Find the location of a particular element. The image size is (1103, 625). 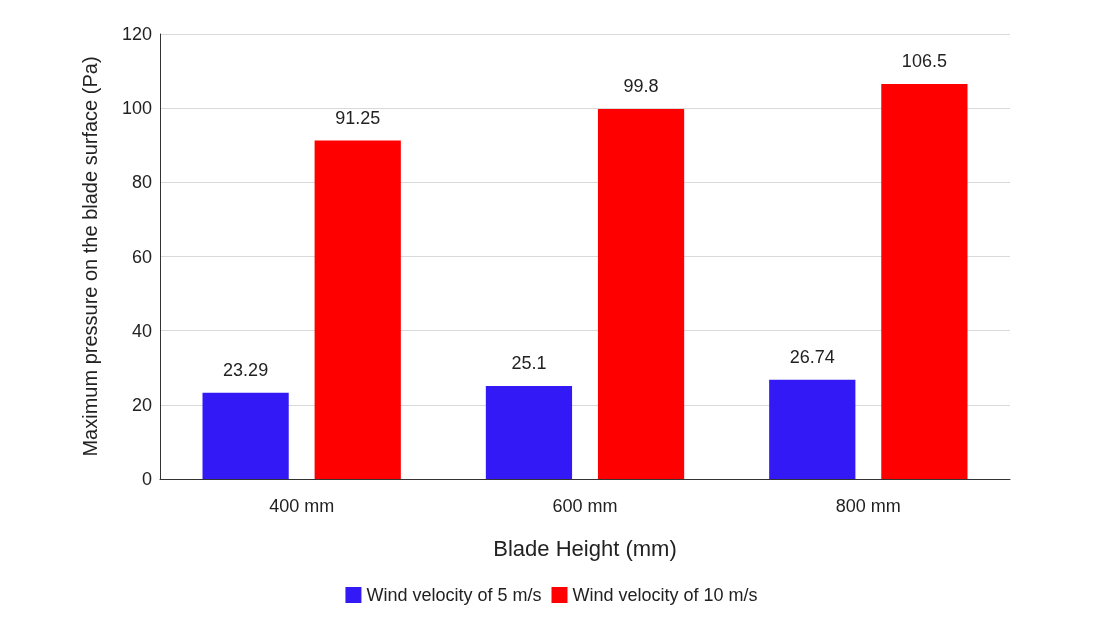

x-tick-label: 600 mm is located at coordinates (585, 506).